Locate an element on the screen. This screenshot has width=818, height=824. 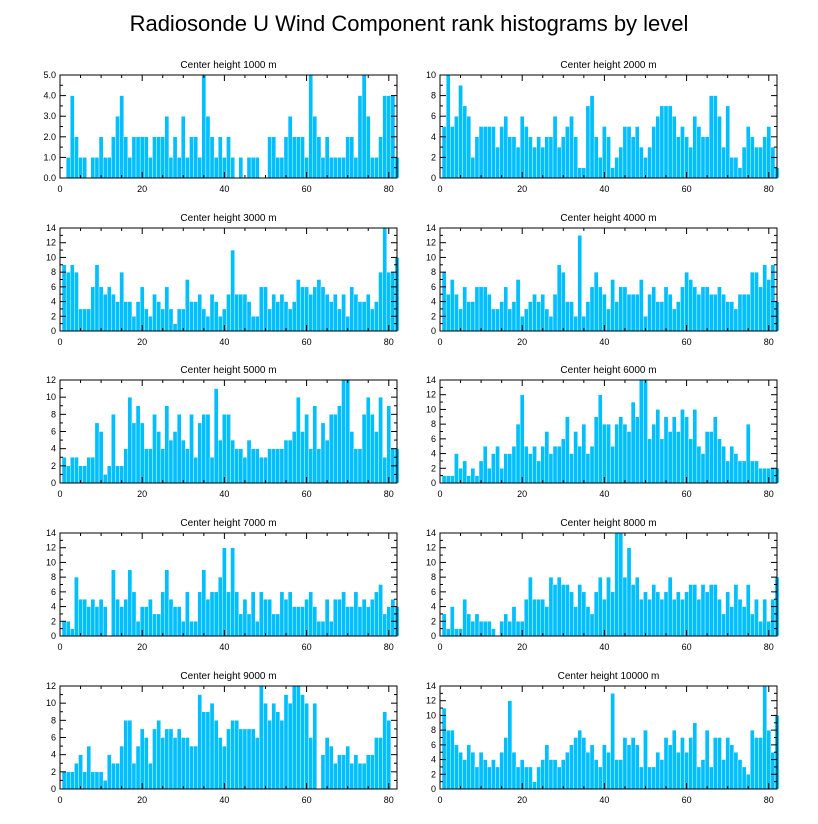
y-tick-label: 2.0 is located at coordinates (49, 137).